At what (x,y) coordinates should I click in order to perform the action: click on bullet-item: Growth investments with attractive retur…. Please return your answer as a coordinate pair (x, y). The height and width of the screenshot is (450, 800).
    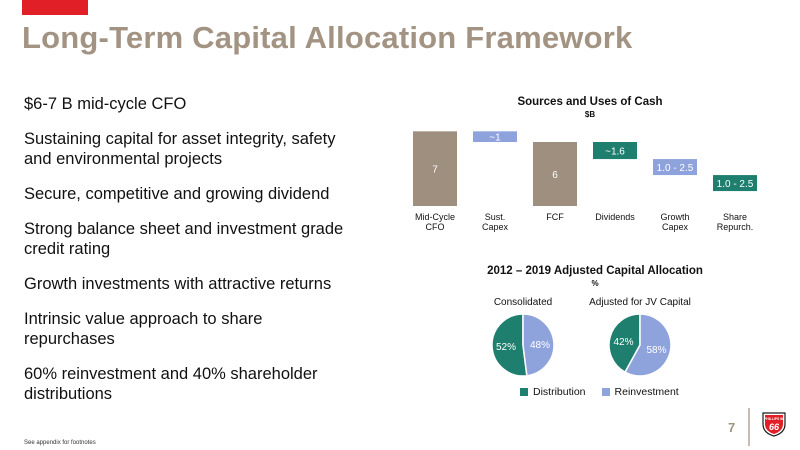
    Looking at the image, I should click on (178, 284).